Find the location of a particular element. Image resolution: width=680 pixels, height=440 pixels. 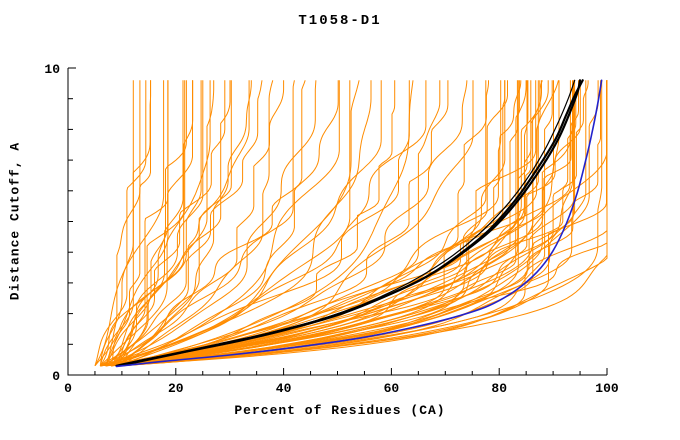

x-axis-label: Percent of Residues (CA) is located at coordinates (340, 410).